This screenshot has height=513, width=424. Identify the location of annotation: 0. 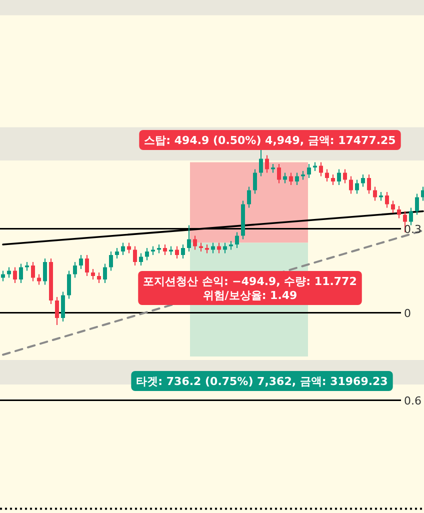
(407, 313).